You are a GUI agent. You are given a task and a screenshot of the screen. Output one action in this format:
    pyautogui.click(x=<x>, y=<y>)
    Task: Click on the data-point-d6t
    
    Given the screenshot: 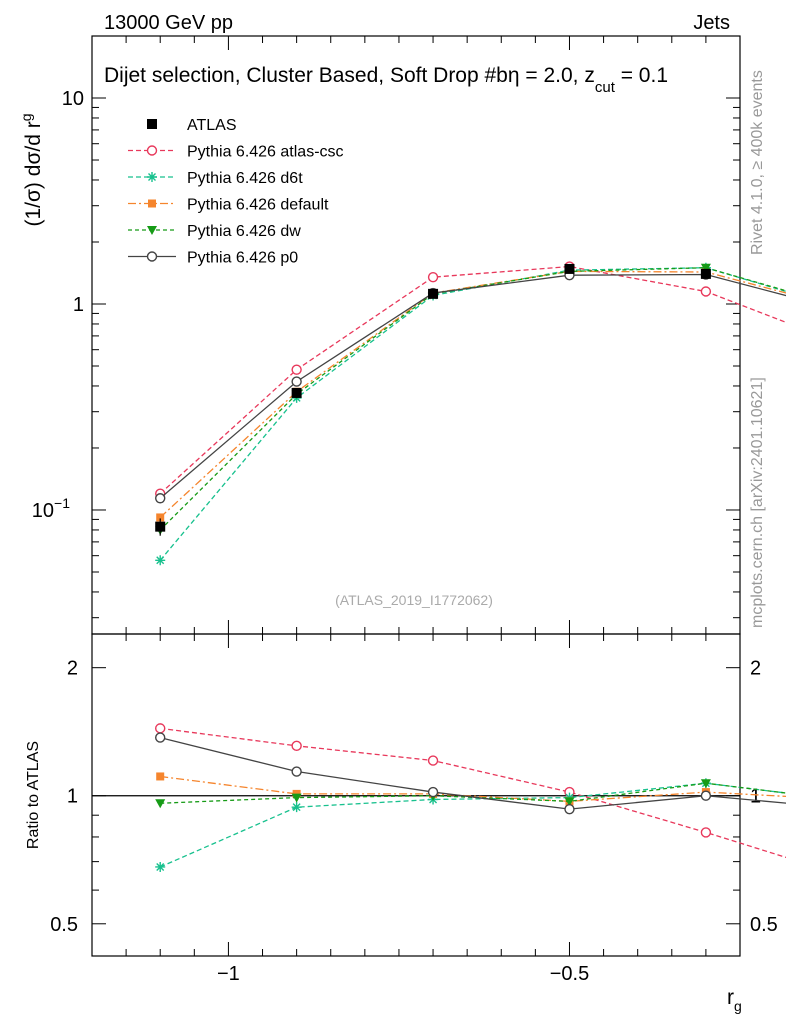 What is the action you would take?
    pyautogui.click(x=160, y=560)
    